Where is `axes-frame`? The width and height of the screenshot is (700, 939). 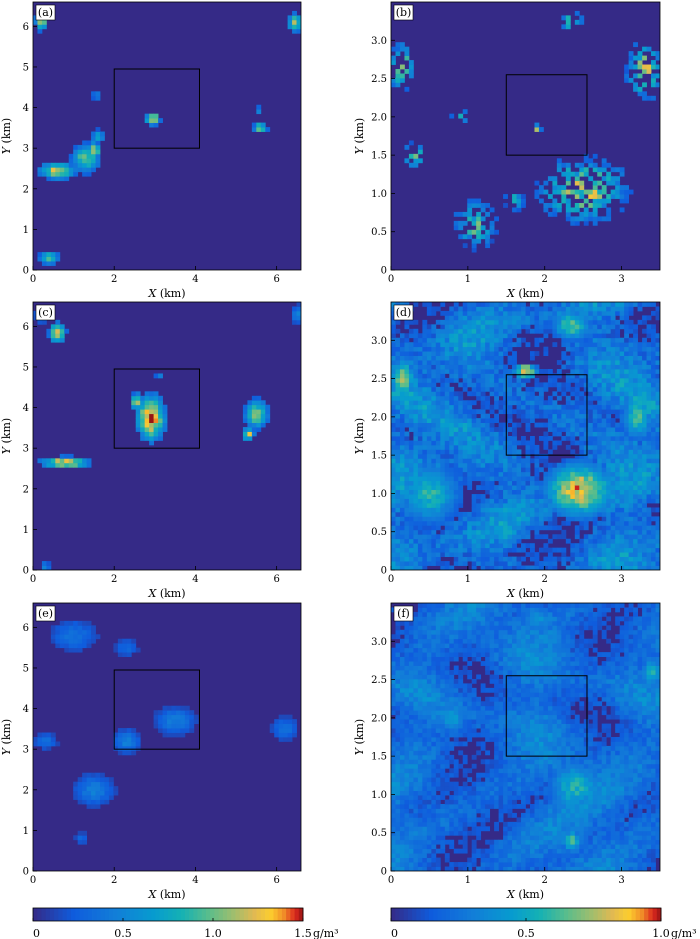
axes-frame is located at coordinates (167, 737).